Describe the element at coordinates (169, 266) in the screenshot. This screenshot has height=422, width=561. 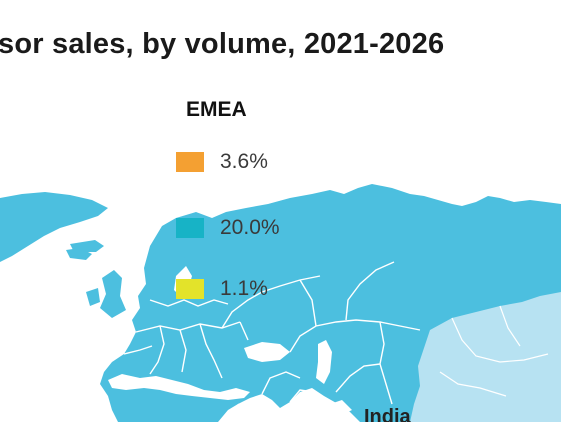
I see `scandinavia-shape` at that location.